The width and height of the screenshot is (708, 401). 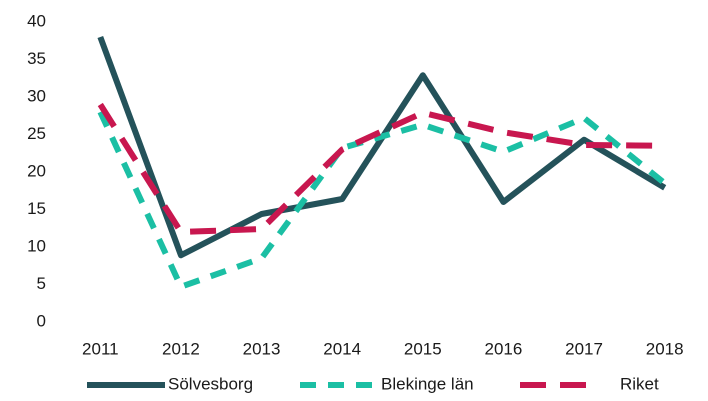 What do you see at coordinates (584, 348) in the screenshot?
I see `x-tick-label: 2017` at bounding box center [584, 348].